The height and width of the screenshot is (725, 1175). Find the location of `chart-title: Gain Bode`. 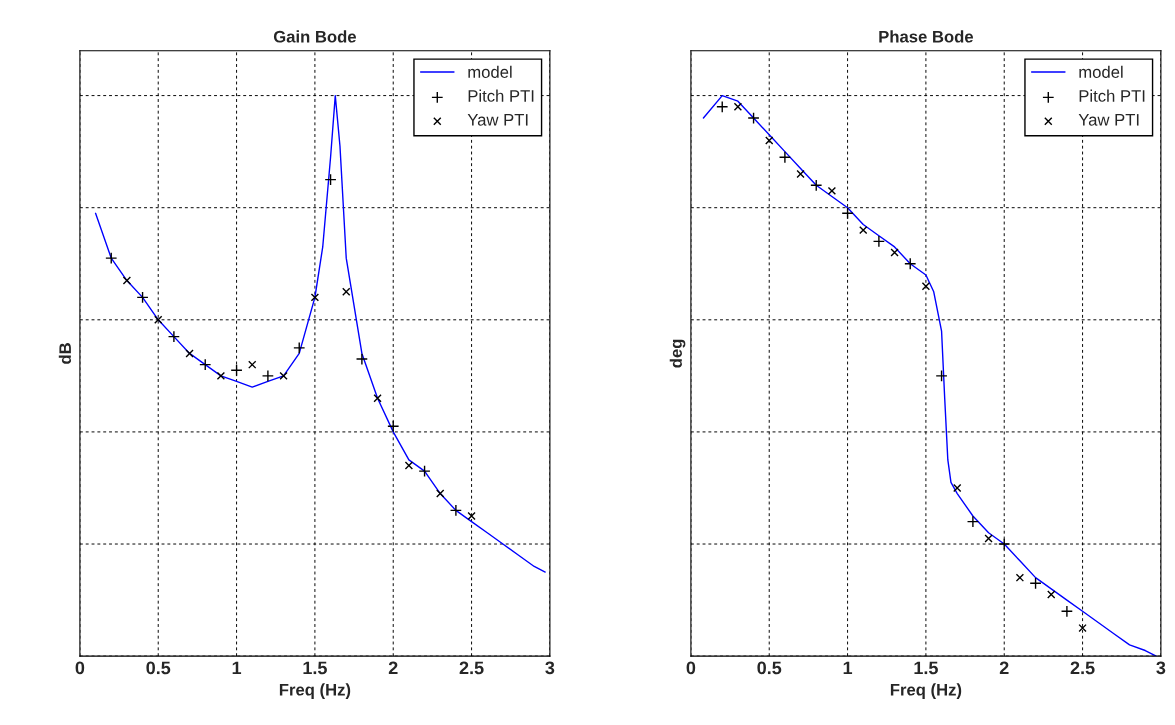

chart-title: Gain Bode is located at coordinates (314, 36).